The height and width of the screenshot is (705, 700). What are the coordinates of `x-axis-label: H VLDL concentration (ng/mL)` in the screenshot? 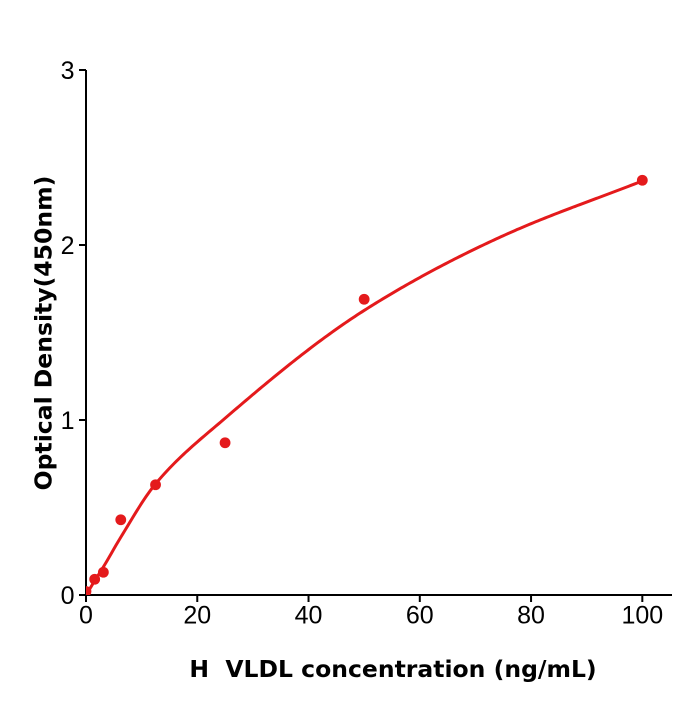 It's located at (392, 669).